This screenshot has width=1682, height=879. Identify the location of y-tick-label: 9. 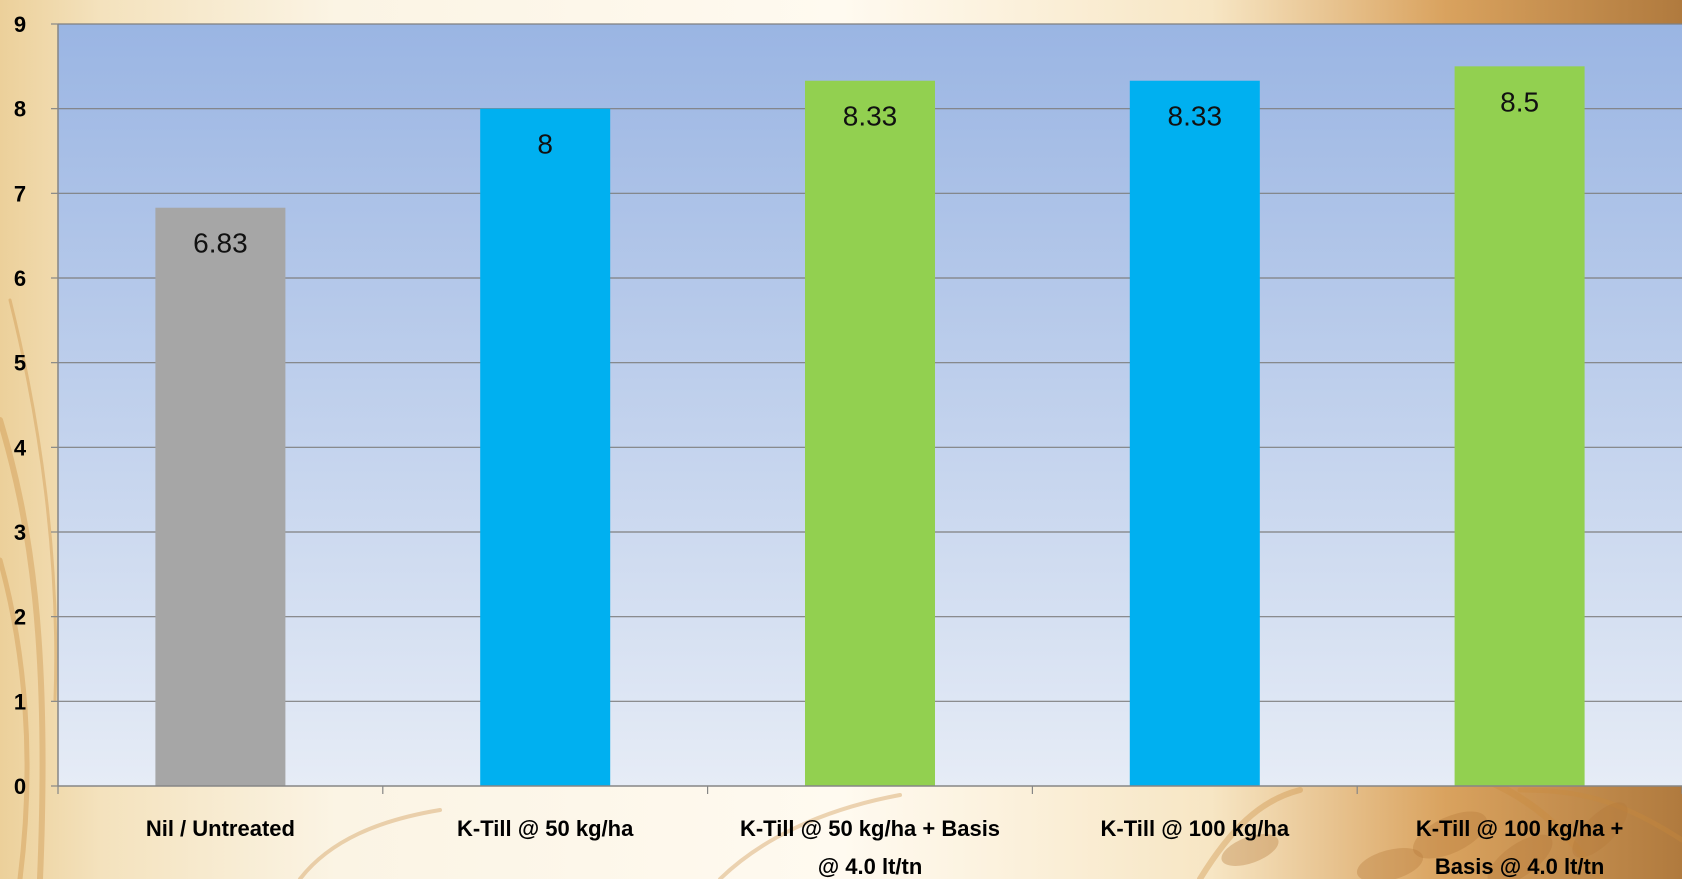
(20, 24).